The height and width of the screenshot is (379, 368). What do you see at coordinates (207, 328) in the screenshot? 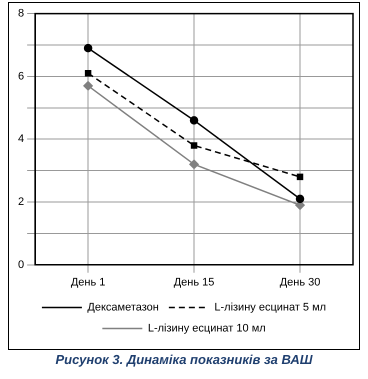
I see `legend-label: L-лізину есцинат 10 мл` at bounding box center [207, 328].